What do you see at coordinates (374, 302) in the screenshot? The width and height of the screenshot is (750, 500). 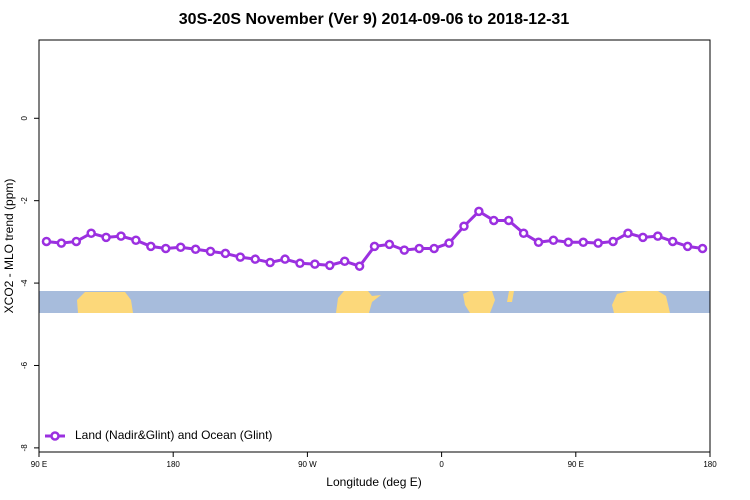 I see `land-ocean-strip` at bounding box center [374, 302].